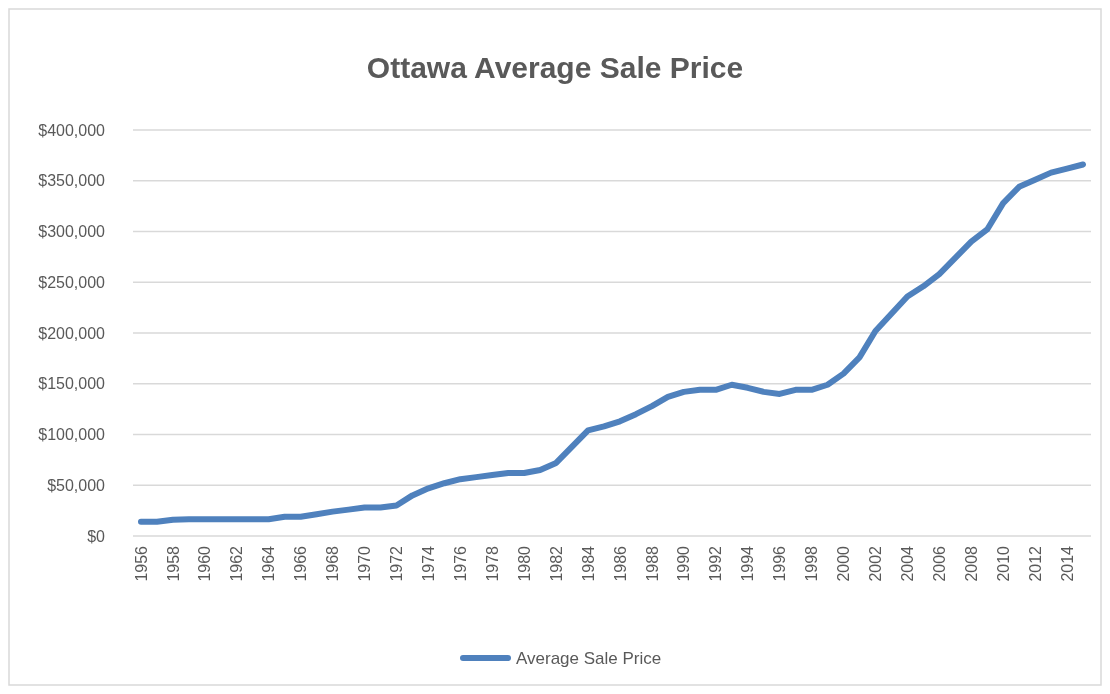  Describe the element at coordinates (716, 563) in the screenshot. I see `x-tick-label: 1992` at that location.